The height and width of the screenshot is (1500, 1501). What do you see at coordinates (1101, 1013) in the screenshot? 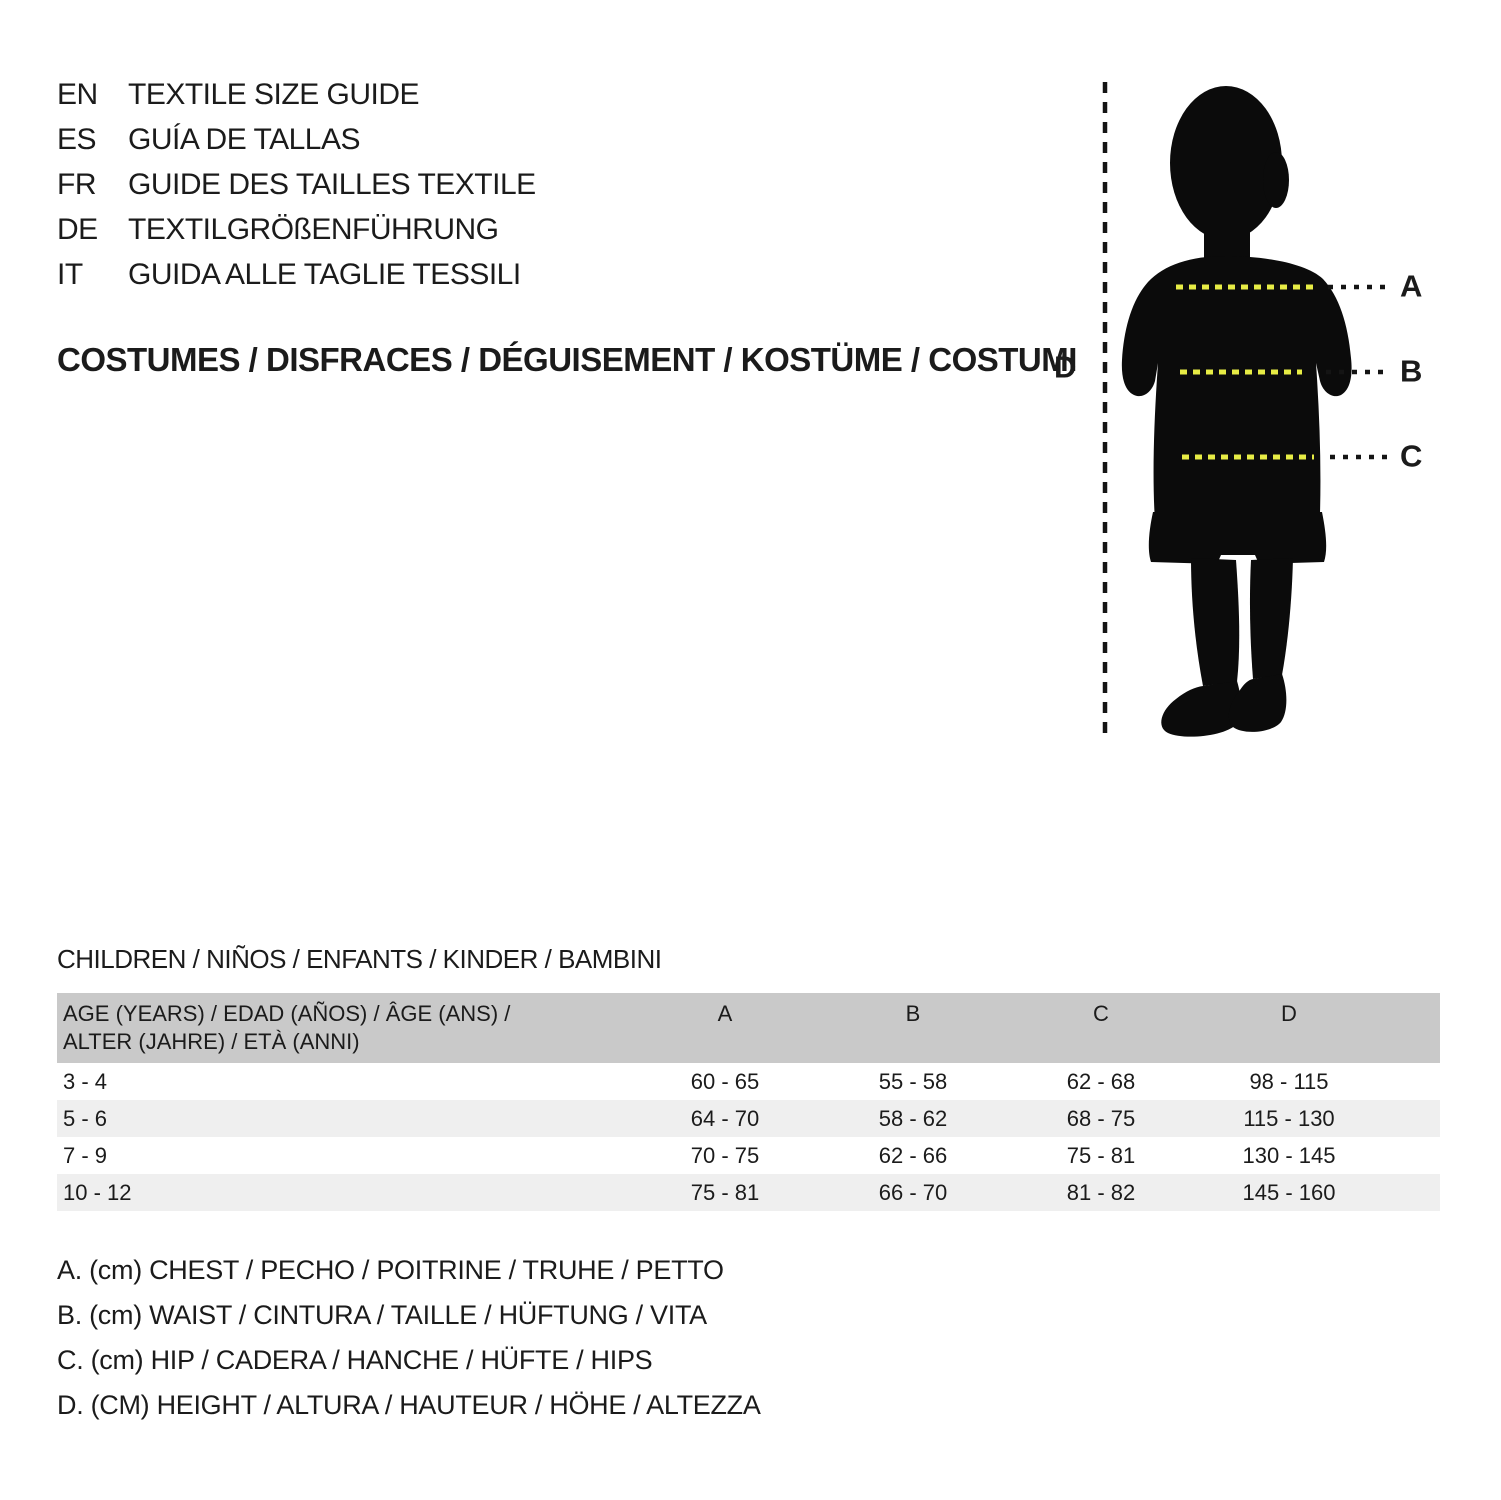
I see `column-header-c: C` at bounding box center [1101, 1013].